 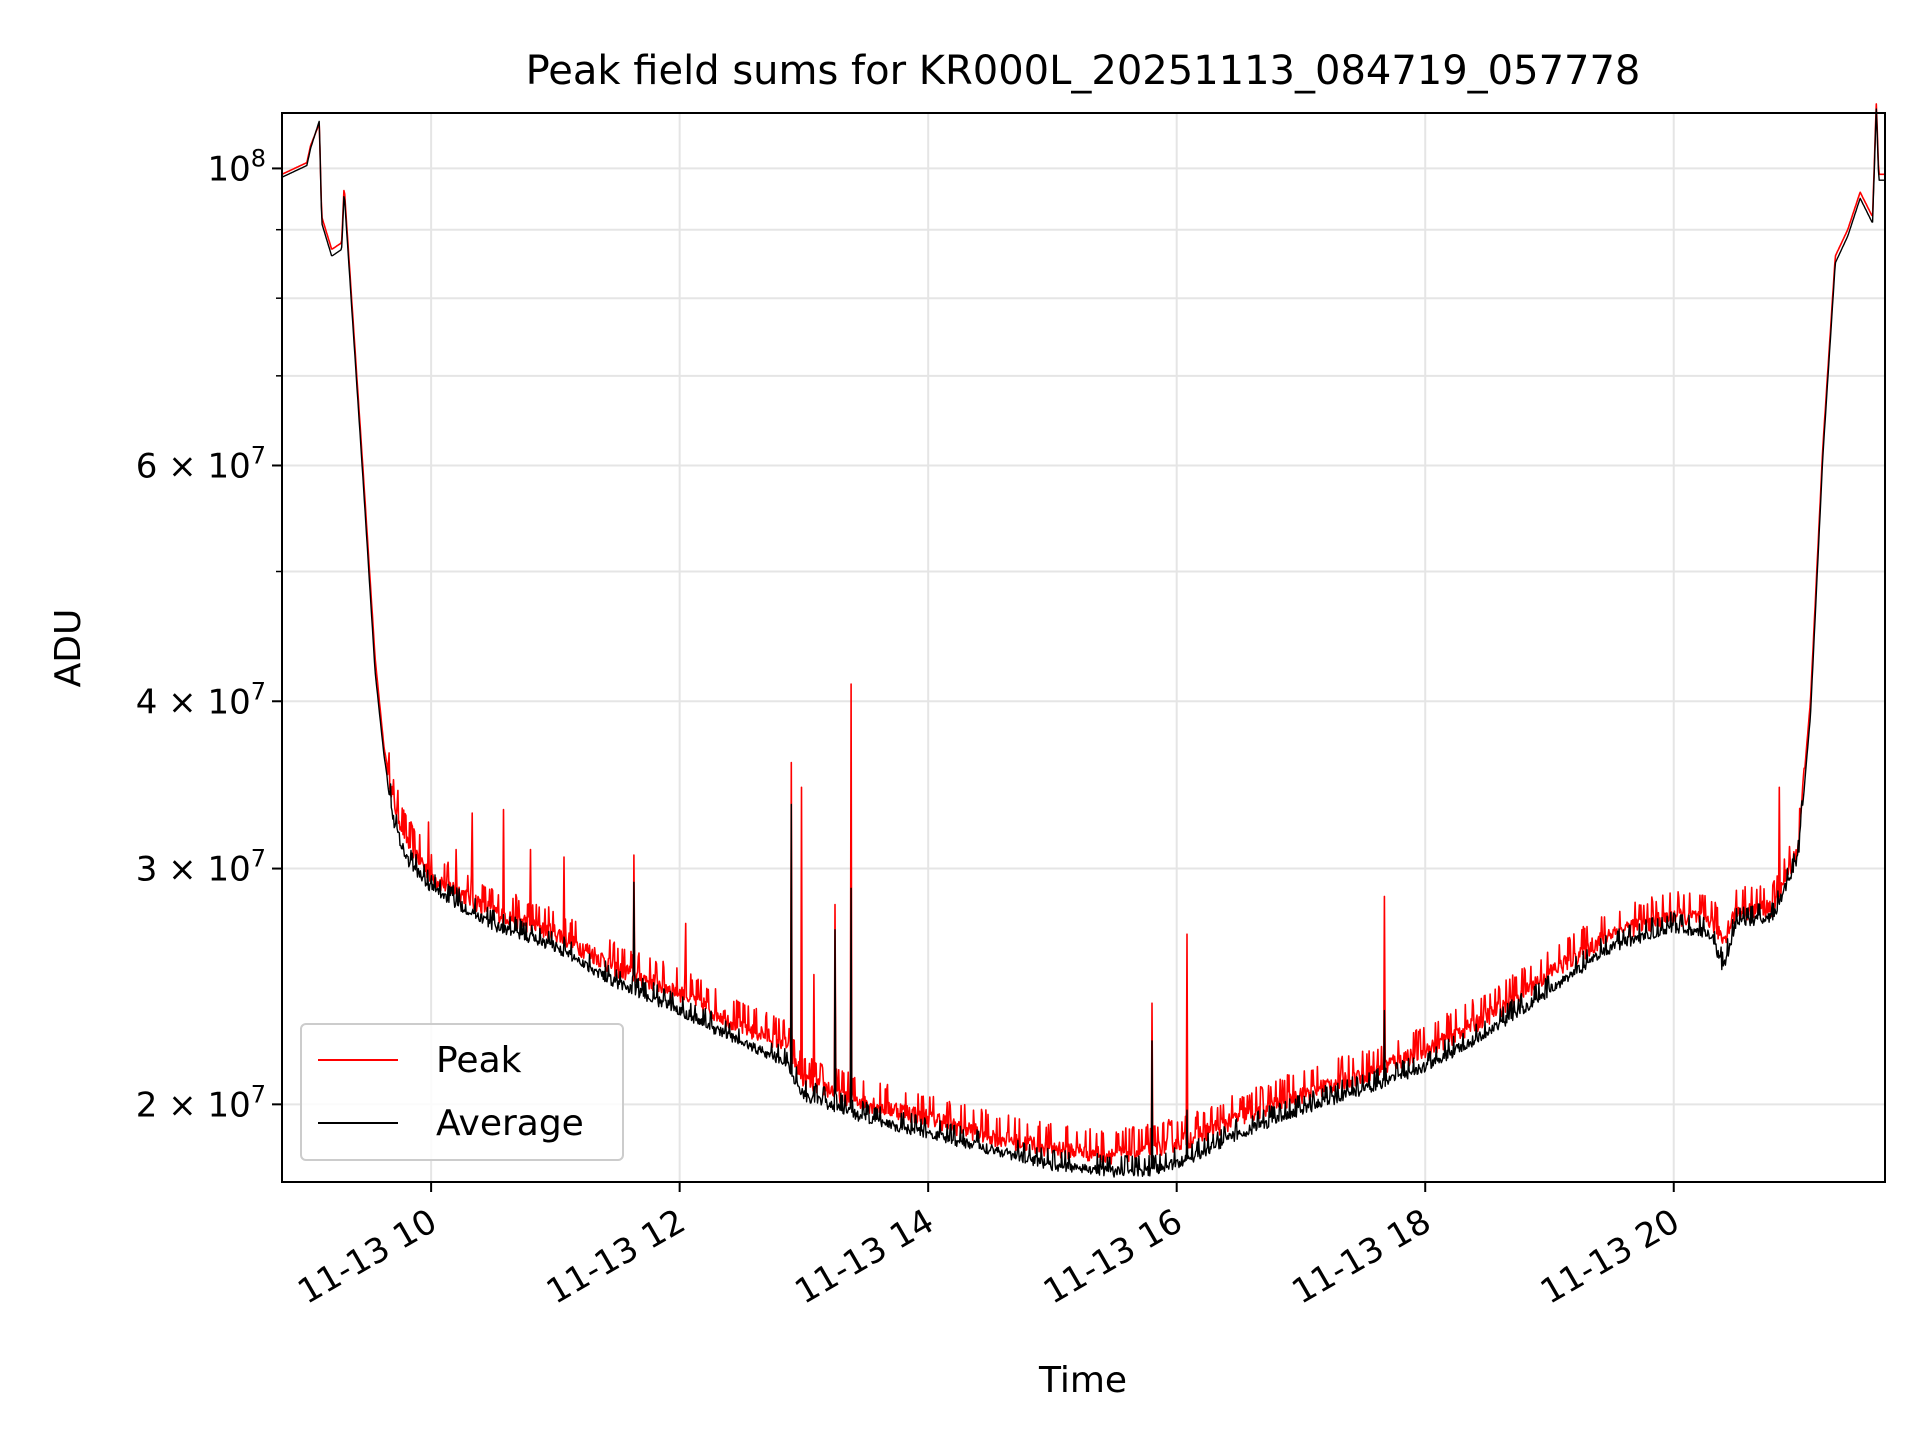 What do you see at coordinates (201, 463) in the screenshot?
I see `y-tick-label: 6 × 107` at bounding box center [201, 463].